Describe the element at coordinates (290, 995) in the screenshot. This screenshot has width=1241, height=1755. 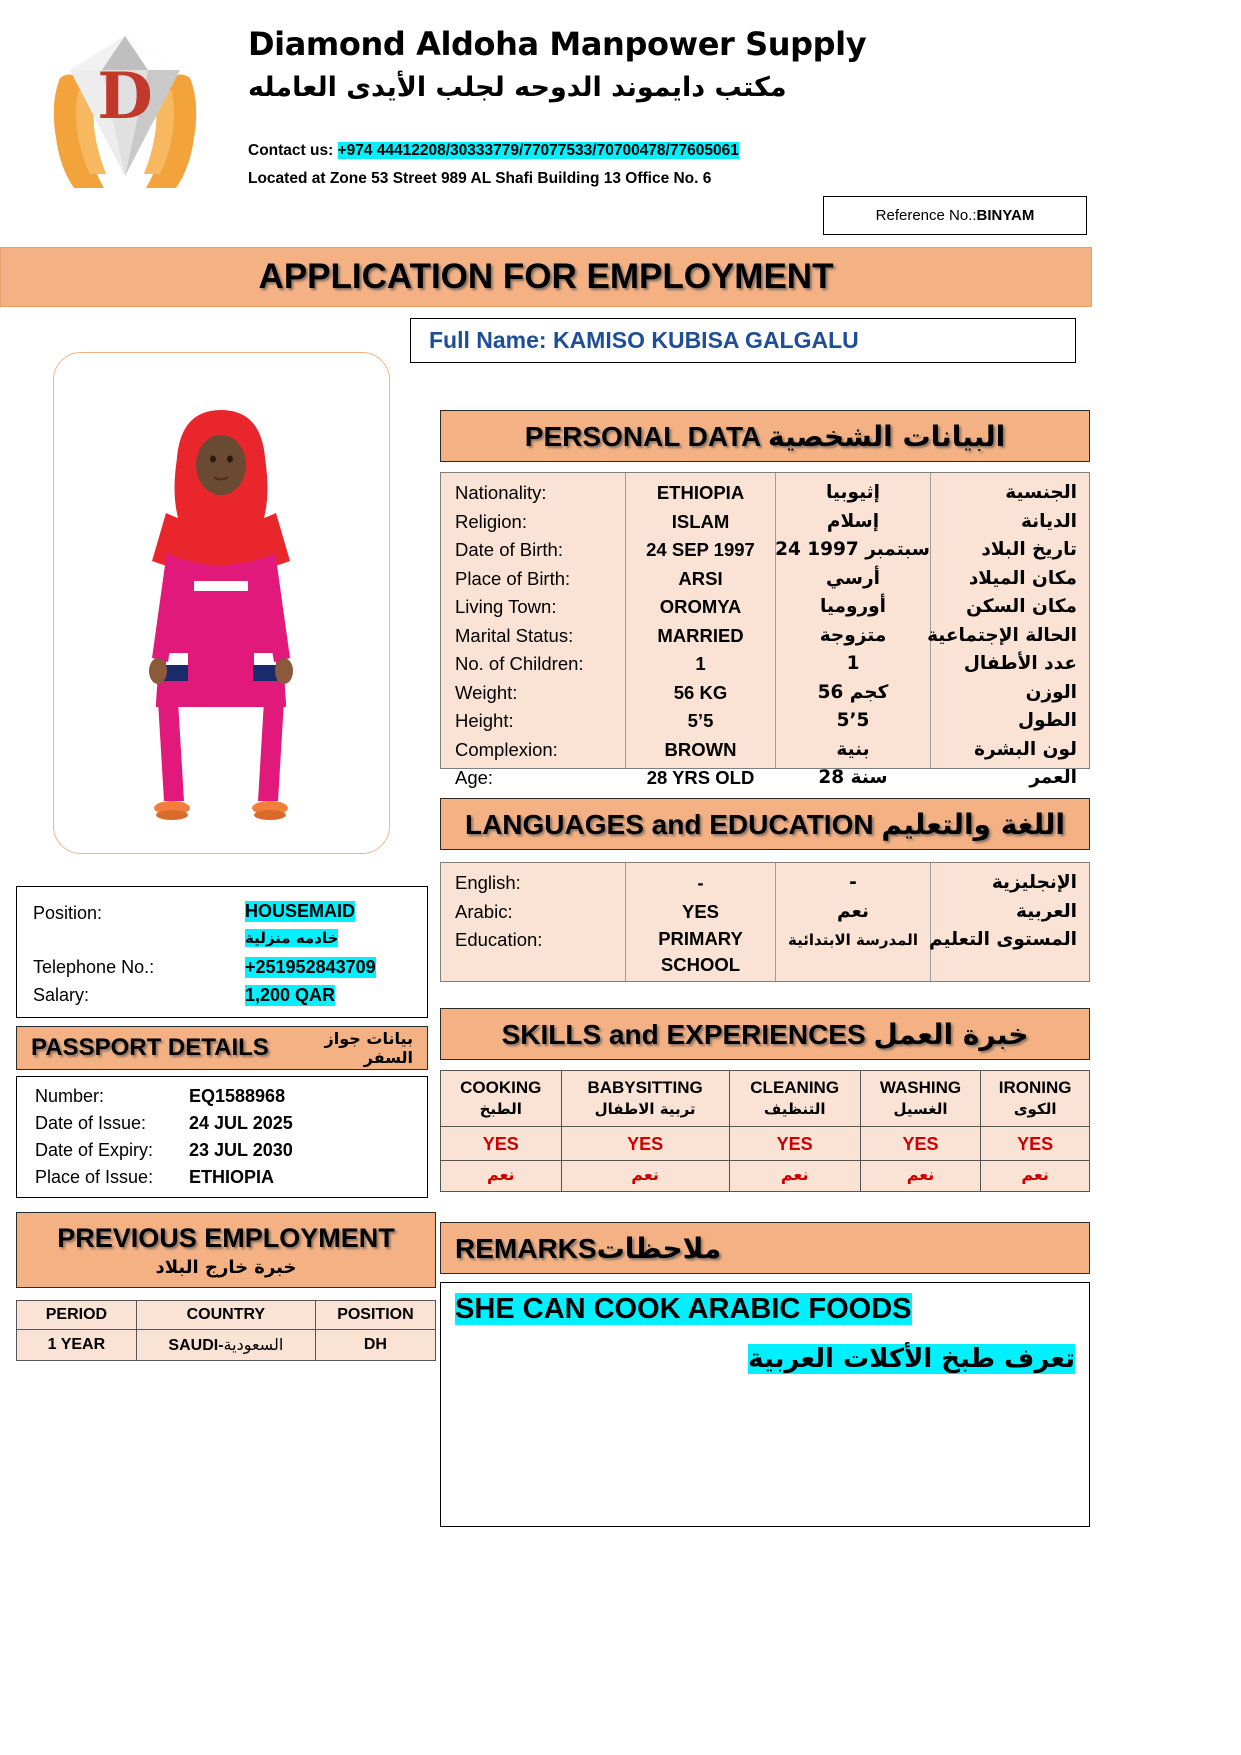
I see `salary-value: 1,200 QAR` at that location.